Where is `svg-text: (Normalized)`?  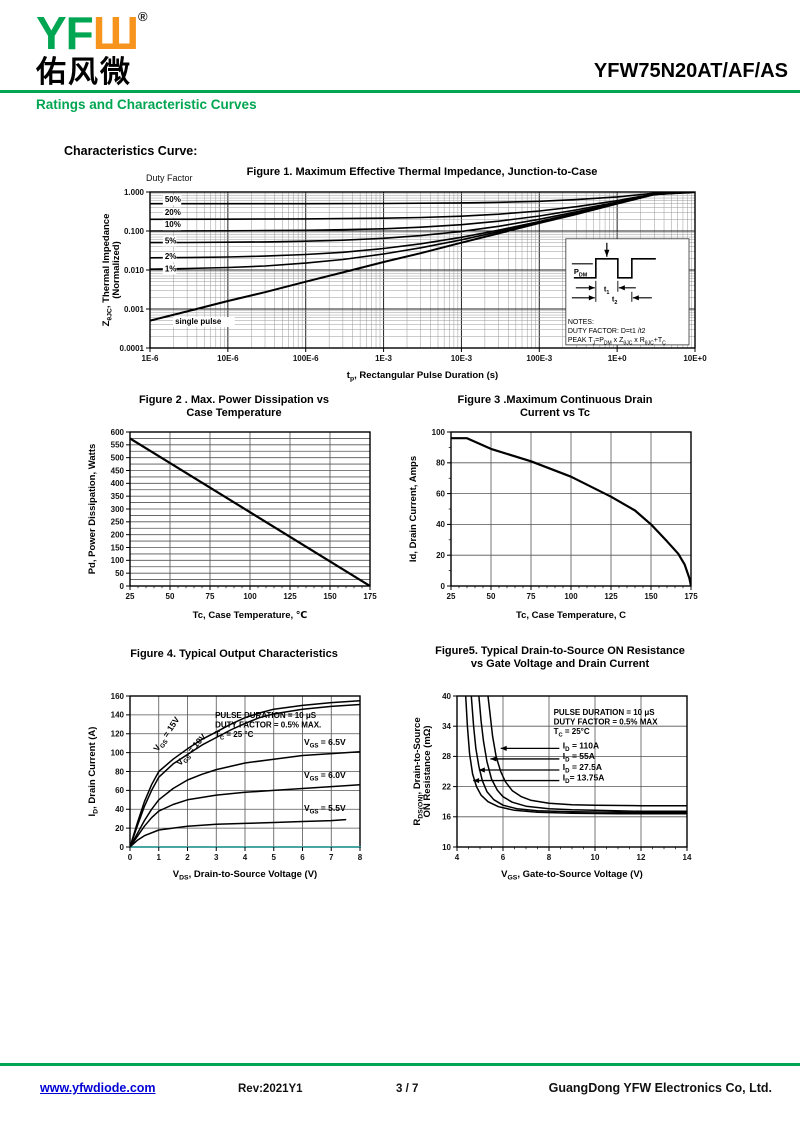 svg-text: (Normalized) is located at coordinates (116, 270).